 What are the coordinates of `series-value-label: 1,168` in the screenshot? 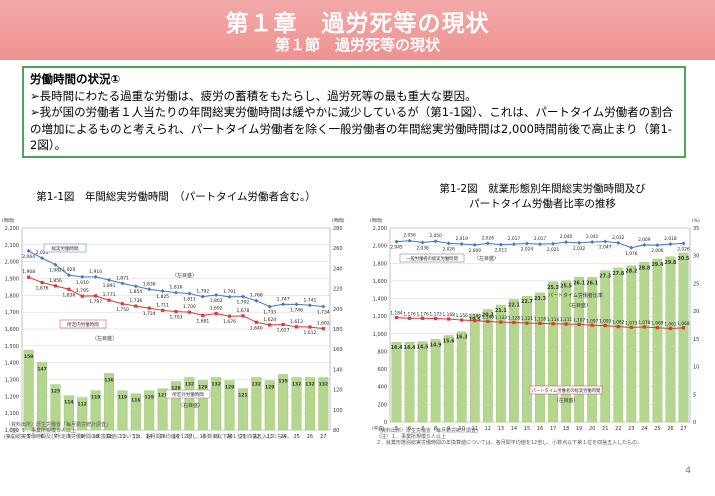 It's located at (449, 315).